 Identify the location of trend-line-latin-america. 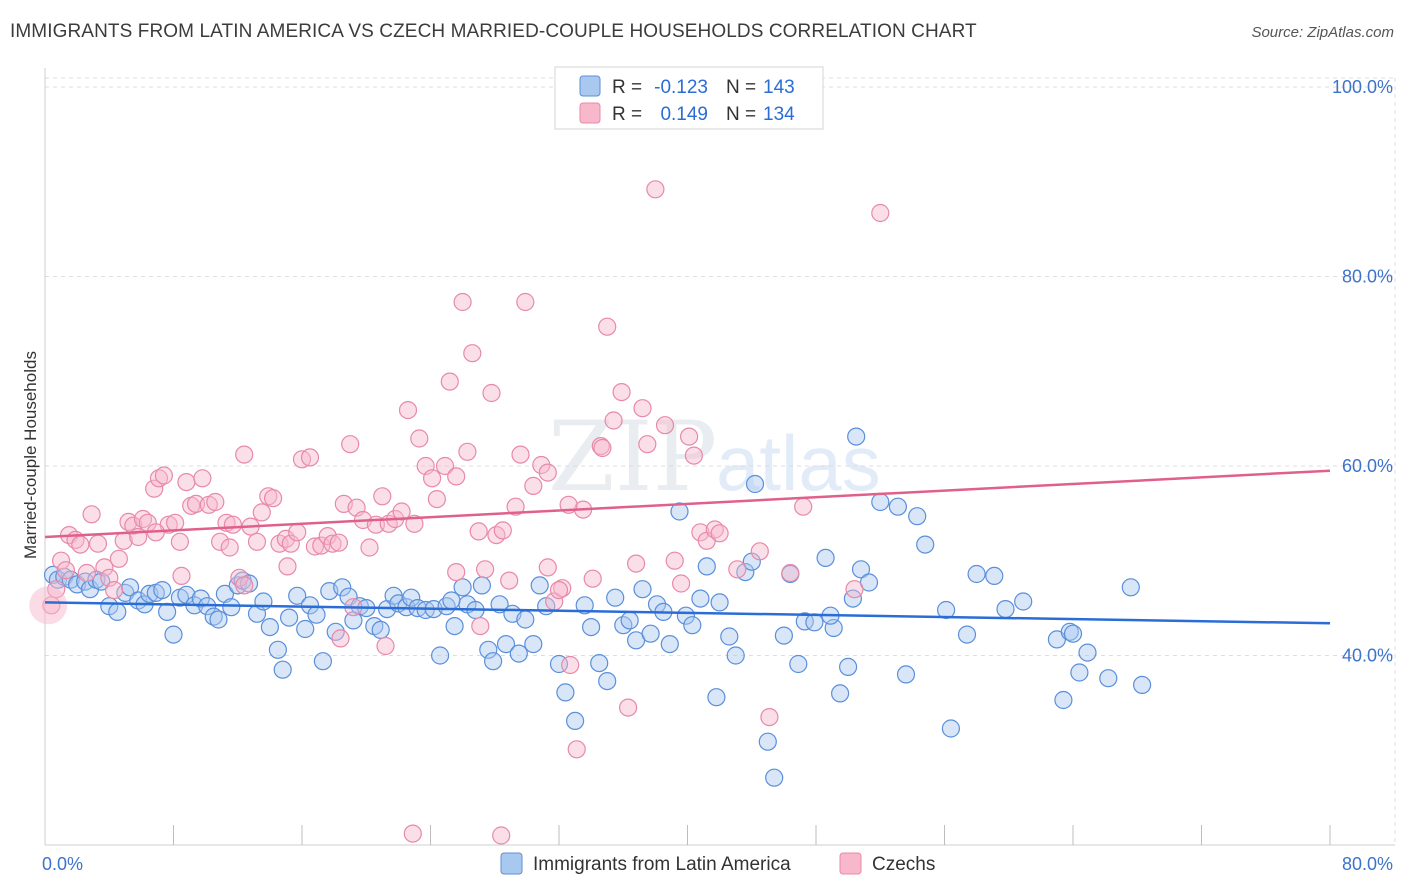
(687, 613).